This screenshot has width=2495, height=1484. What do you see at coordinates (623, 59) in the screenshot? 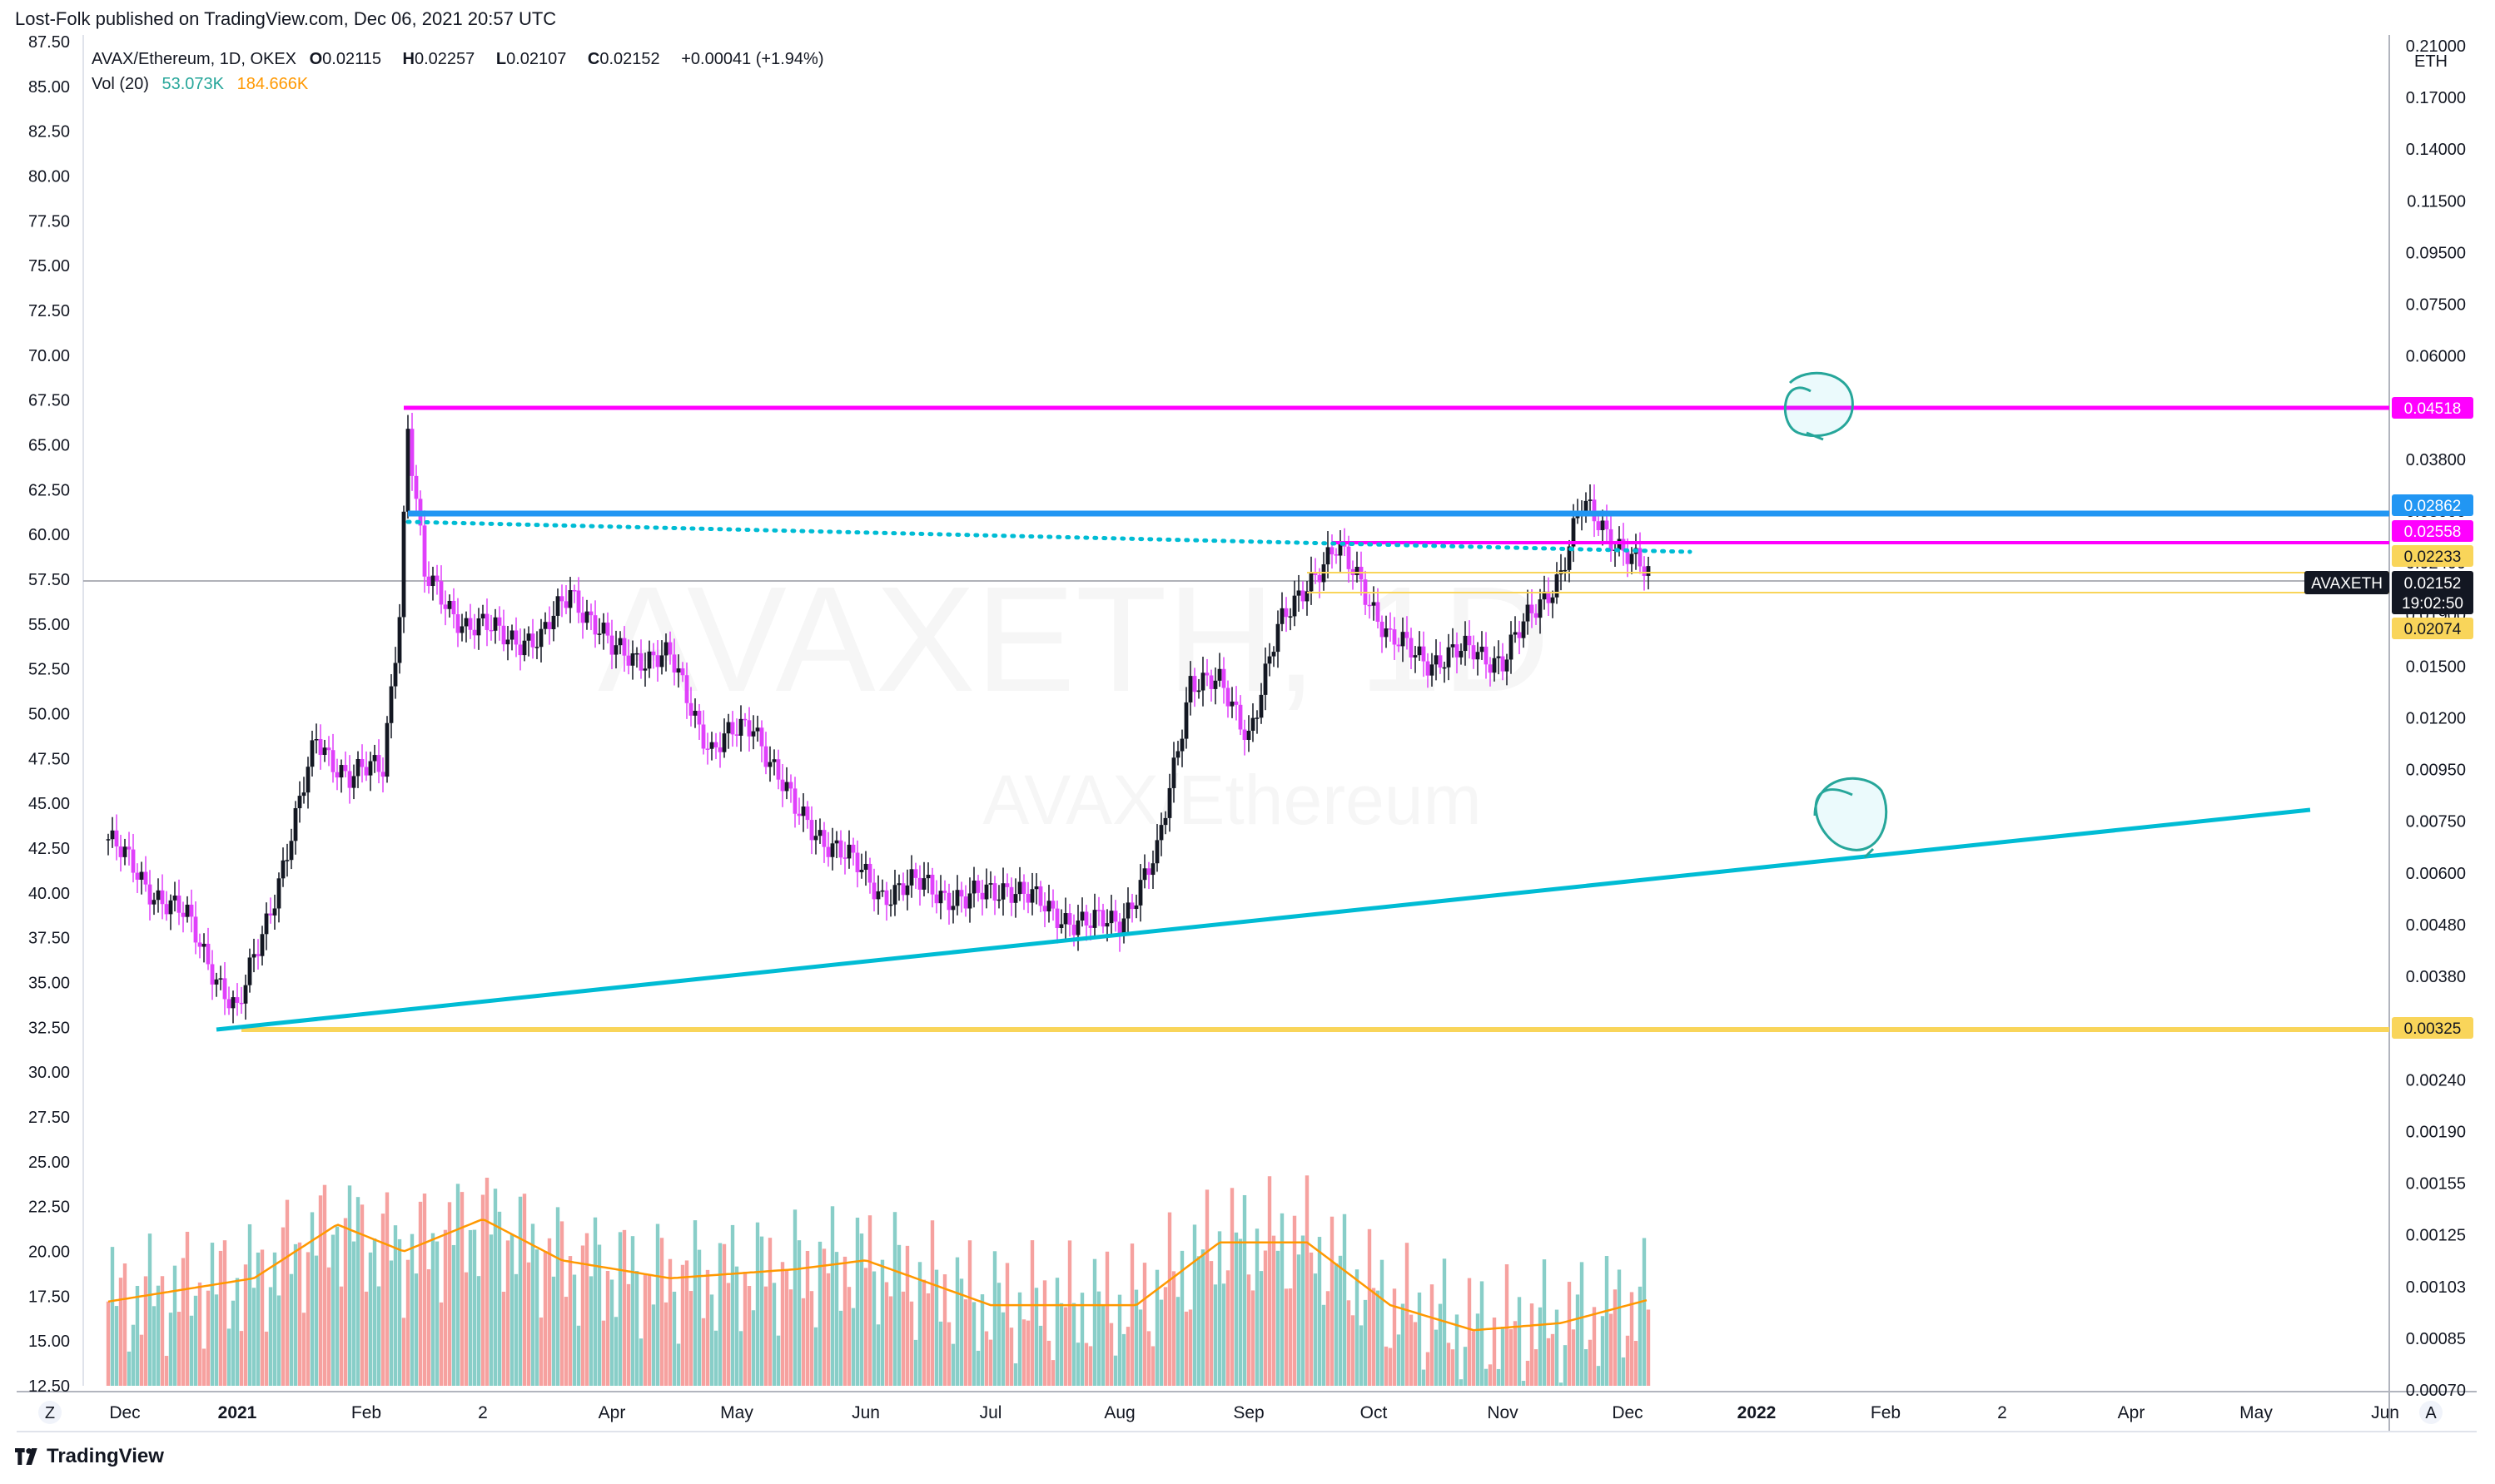
I see `ohlc-close: C0.02152` at bounding box center [623, 59].